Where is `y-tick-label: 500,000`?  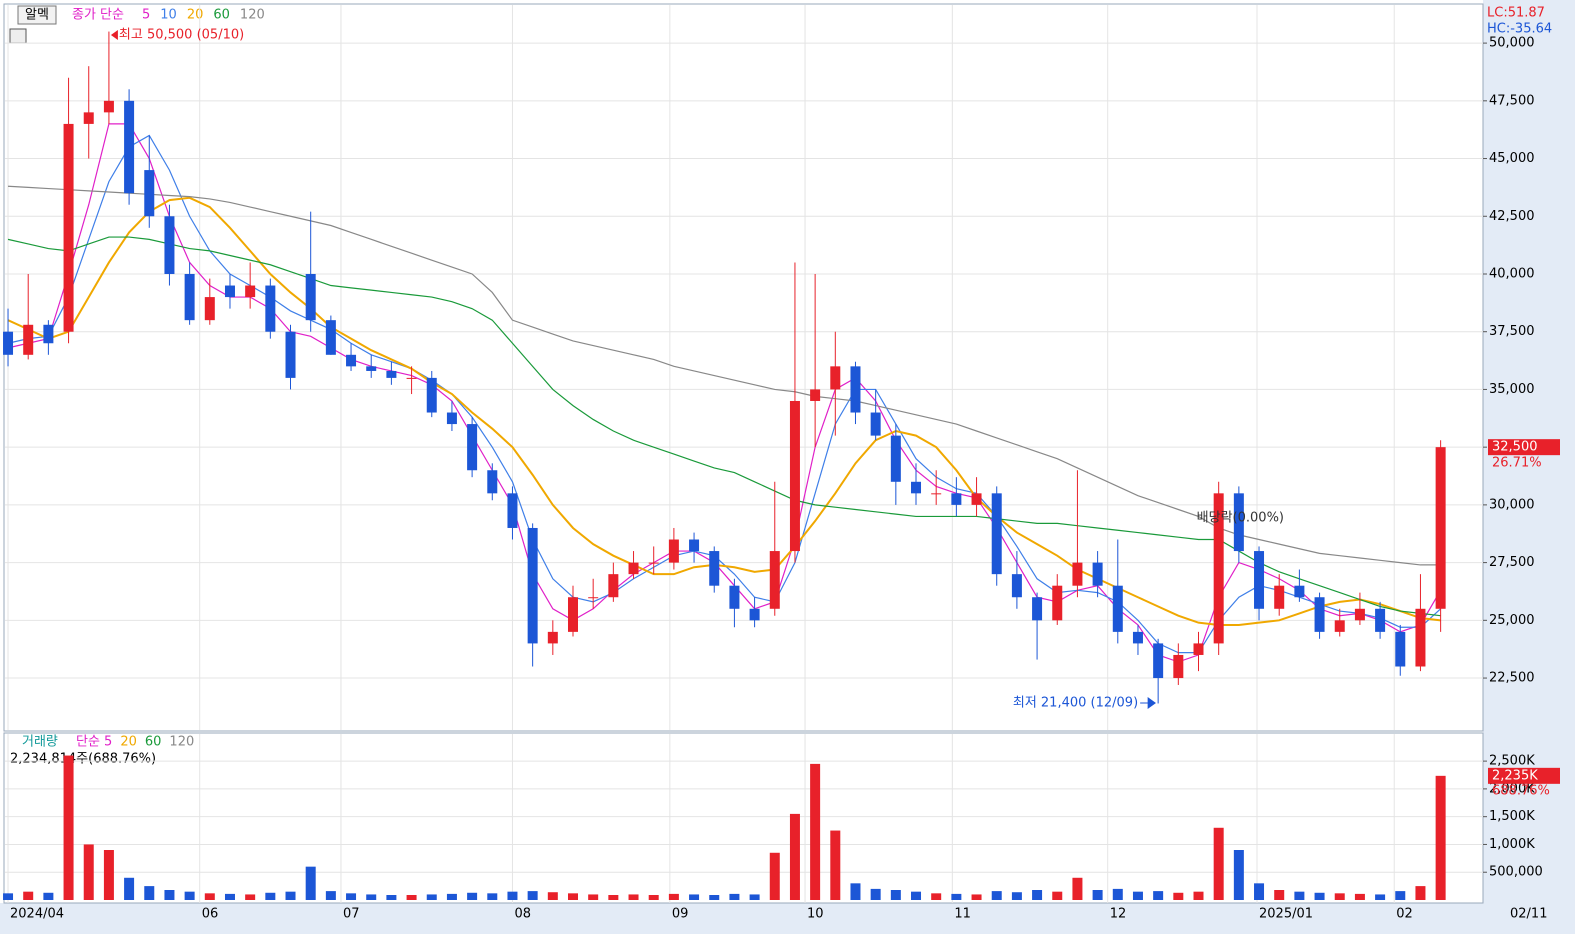
y-tick-label: 500,000 is located at coordinates (1516, 872).